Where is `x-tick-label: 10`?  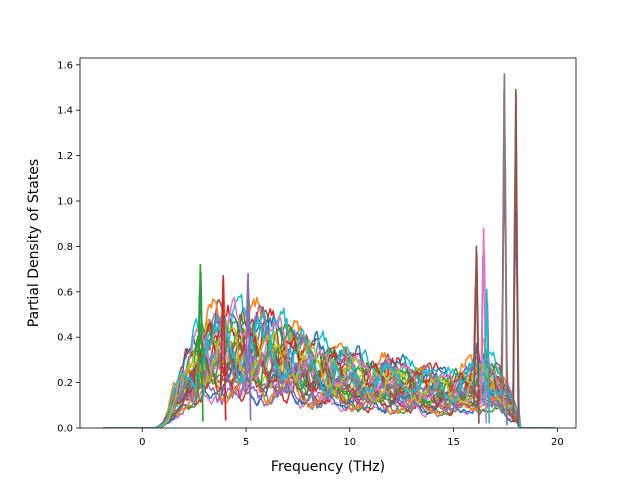
x-tick-label: 10 is located at coordinates (349, 442).